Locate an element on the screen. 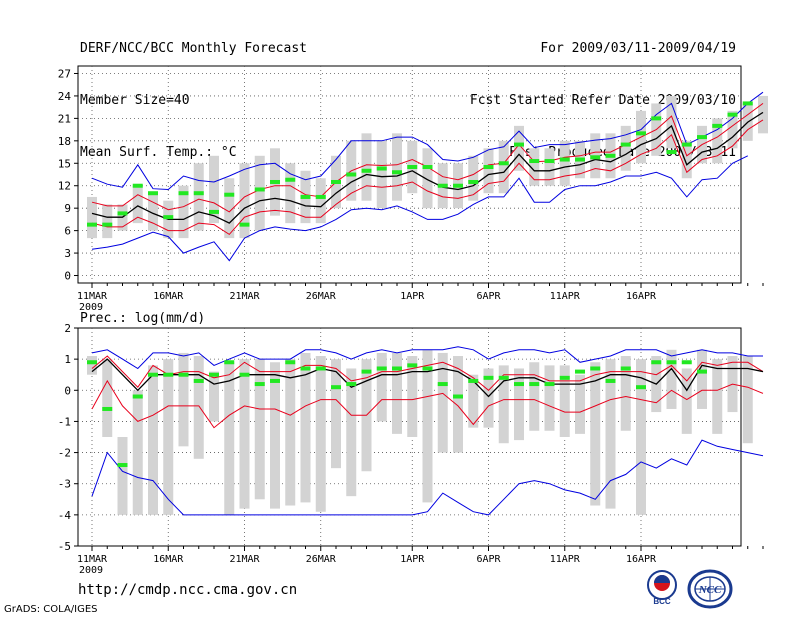  forecast-start-date: Fcst Started Refer Date 2009/03/10 is located at coordinates (602, 100).